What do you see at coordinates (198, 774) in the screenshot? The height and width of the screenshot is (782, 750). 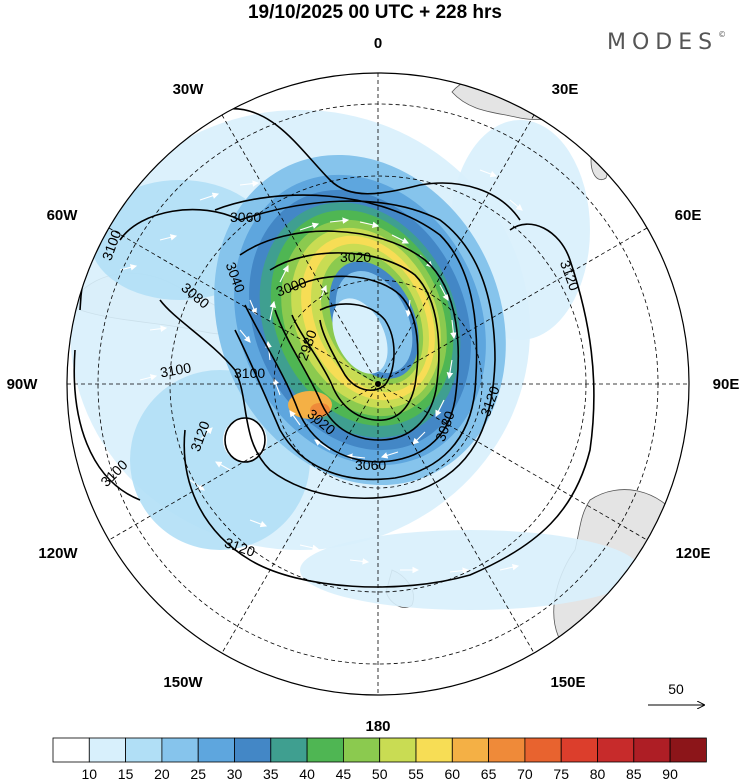 I see `colorbar-tick-label: 25` at bounding box center [198, 774].